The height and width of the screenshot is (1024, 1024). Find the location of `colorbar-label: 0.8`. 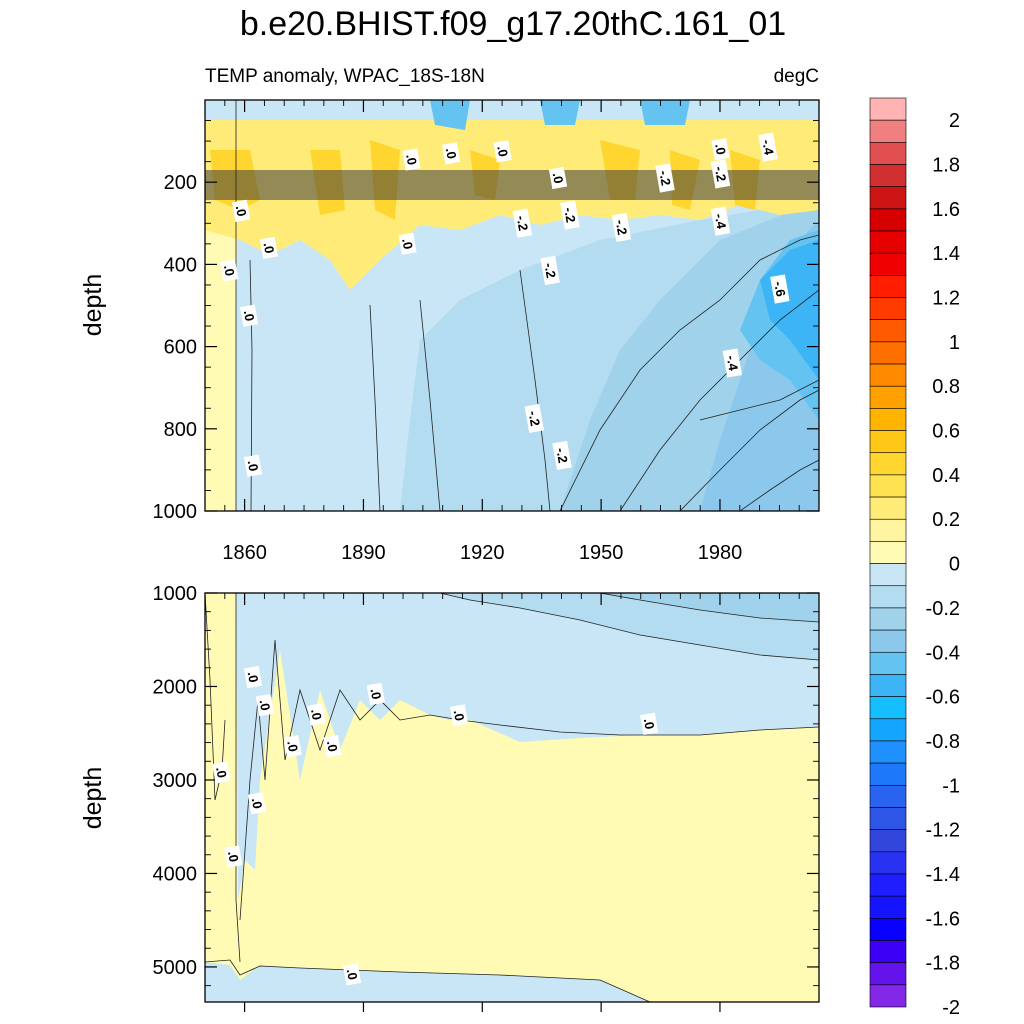

colorbar-label: 0.8 is located at coordinates (946, 387).